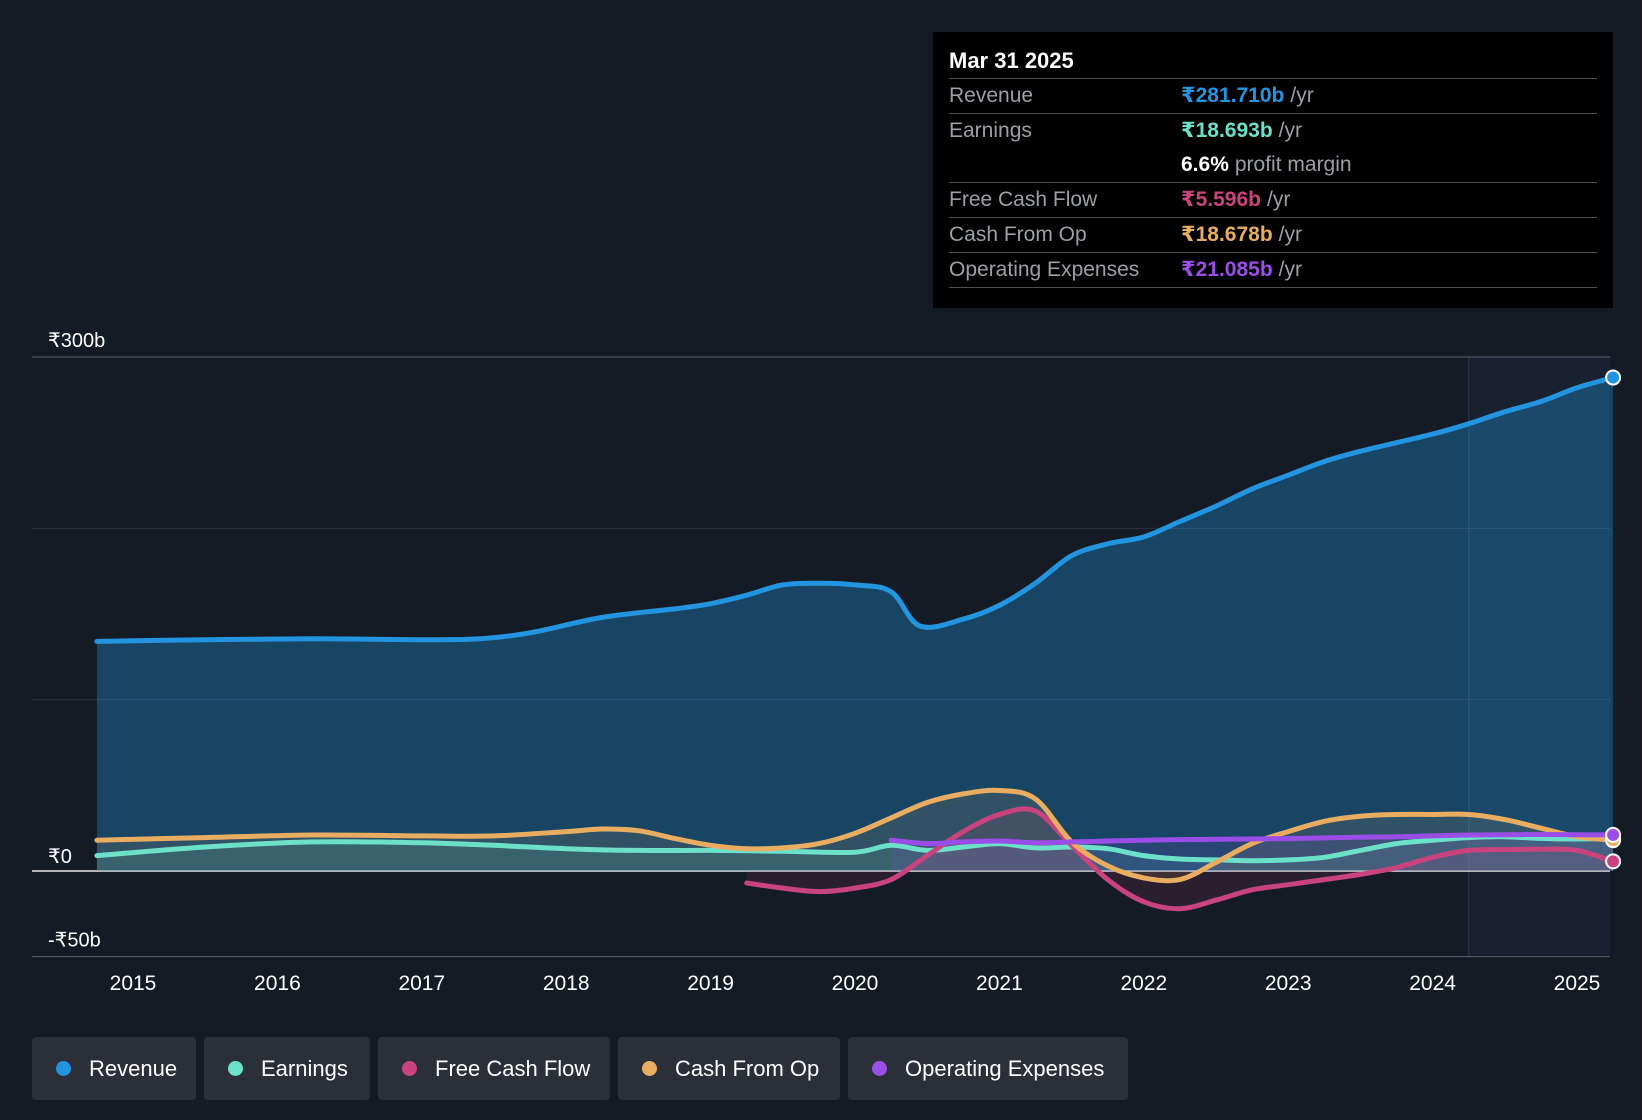  Describe the element at coordinates (1227, 234) in the screenshot. I see `tooltip-value: ₹18.678b` at that location.